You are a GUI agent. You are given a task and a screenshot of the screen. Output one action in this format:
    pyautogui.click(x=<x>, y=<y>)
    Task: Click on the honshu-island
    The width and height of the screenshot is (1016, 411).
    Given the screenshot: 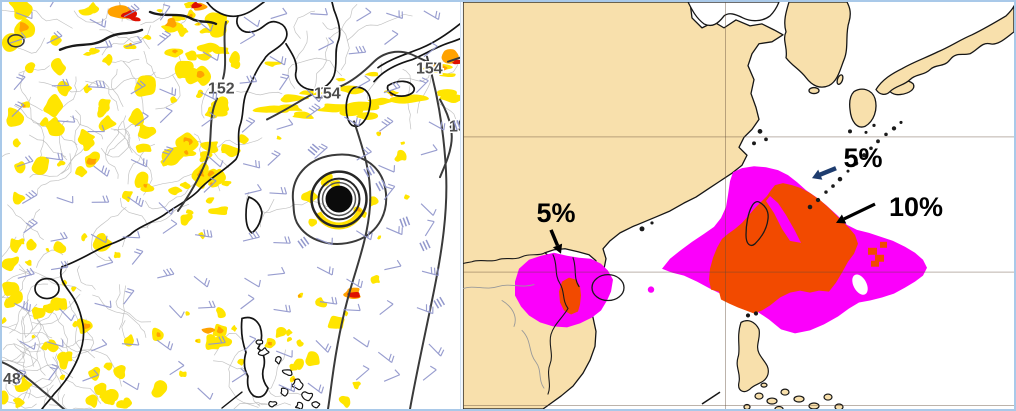 What is the action you would take?
    pyautogui.click(x=944, y=50)
    